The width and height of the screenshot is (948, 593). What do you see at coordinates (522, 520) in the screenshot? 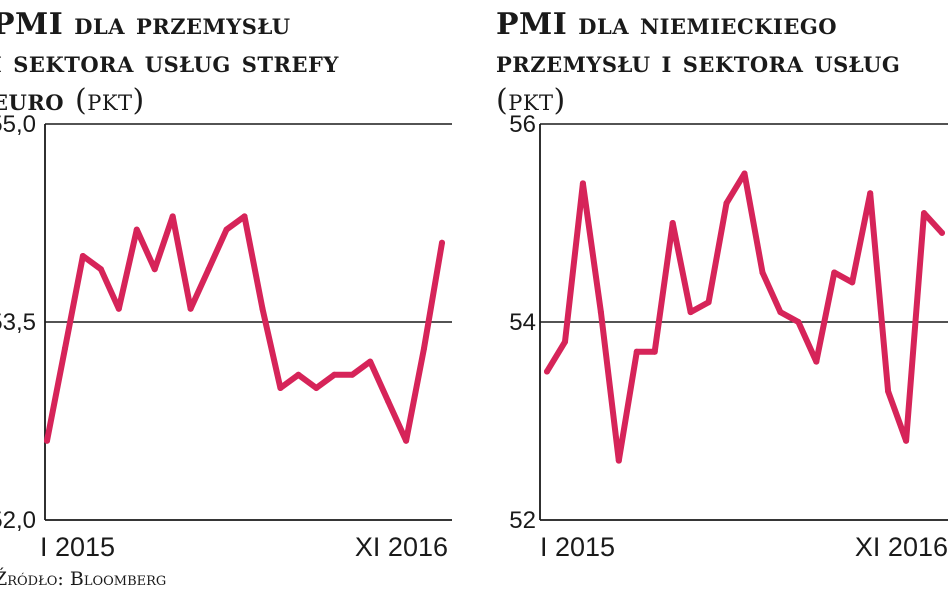
I see `y-tick-label: 52` at bounding box center [522, 520].